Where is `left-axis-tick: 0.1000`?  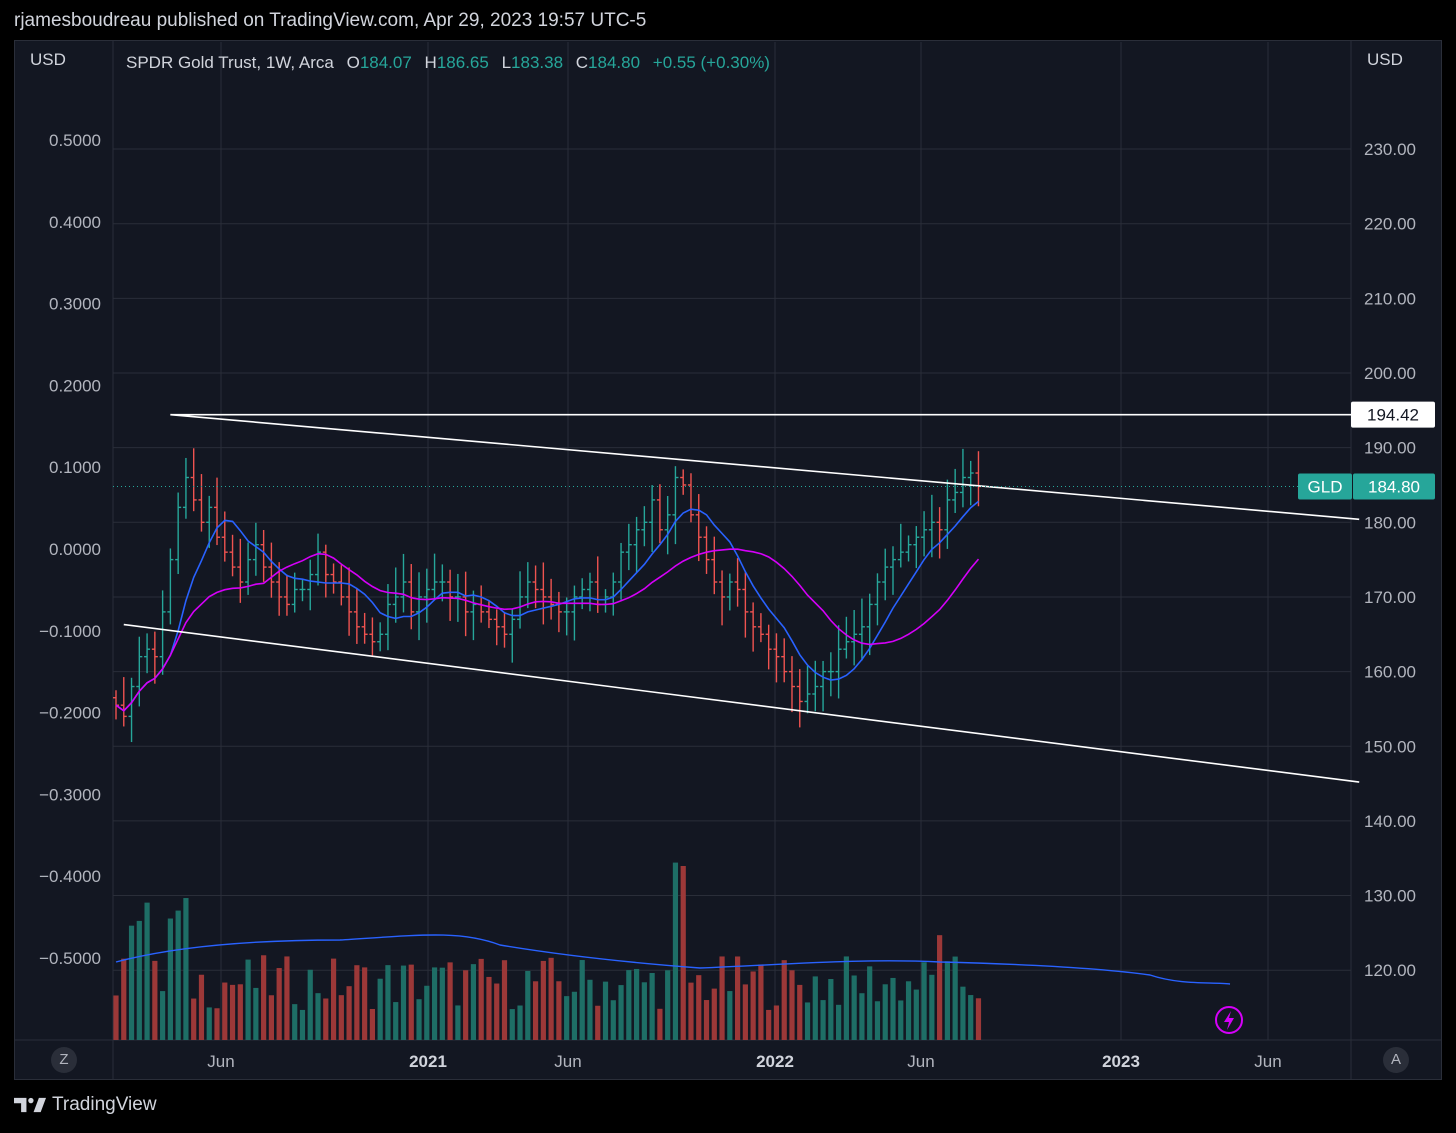 left-axis-tick: 0.1000 is located at coordinates (75, 467).